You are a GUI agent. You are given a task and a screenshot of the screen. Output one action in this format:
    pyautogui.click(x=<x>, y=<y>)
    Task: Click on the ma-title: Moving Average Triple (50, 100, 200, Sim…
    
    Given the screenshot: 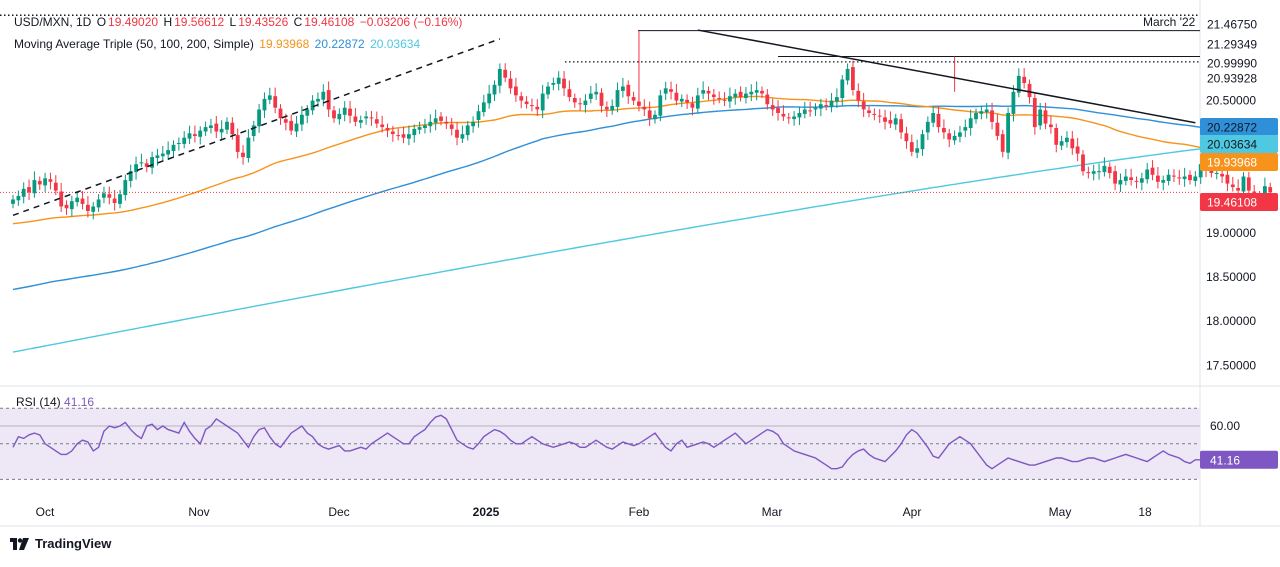 What is the action you would take?
    pyautogui.click(x=134, y=44)
    